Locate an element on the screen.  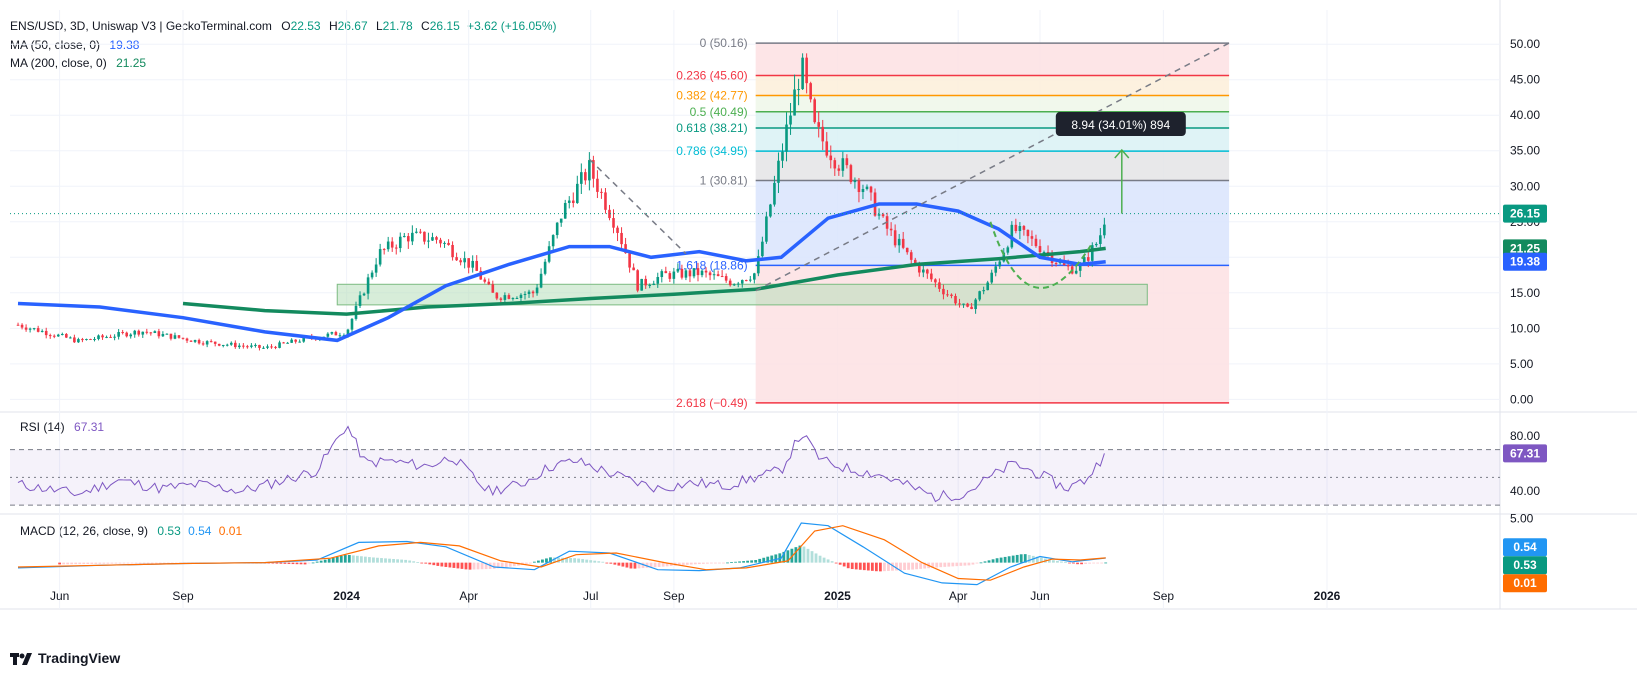
ma50-legend: MA (50, close, 0) 19.38 is located at coordinates (74, 45).